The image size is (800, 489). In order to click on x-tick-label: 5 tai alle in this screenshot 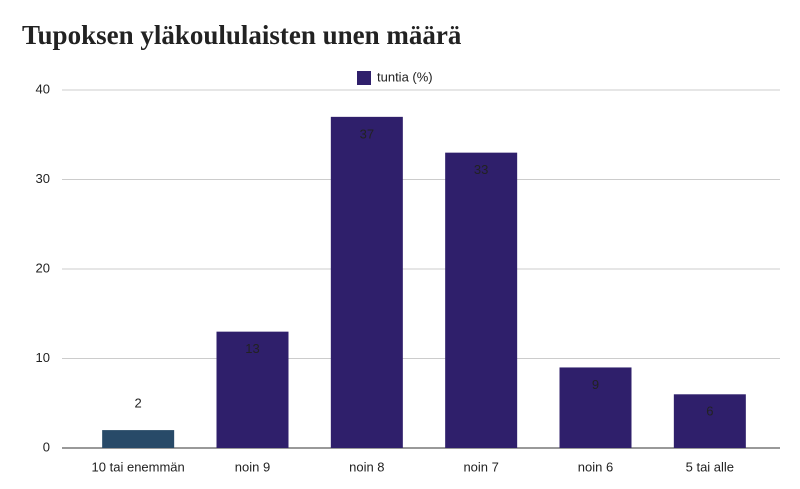, I will do `click(710, 466)`.